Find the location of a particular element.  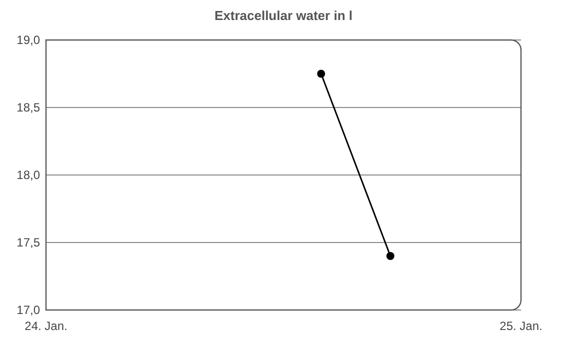

y-tick-label: 17,0 is located at coordinates (28, 310).